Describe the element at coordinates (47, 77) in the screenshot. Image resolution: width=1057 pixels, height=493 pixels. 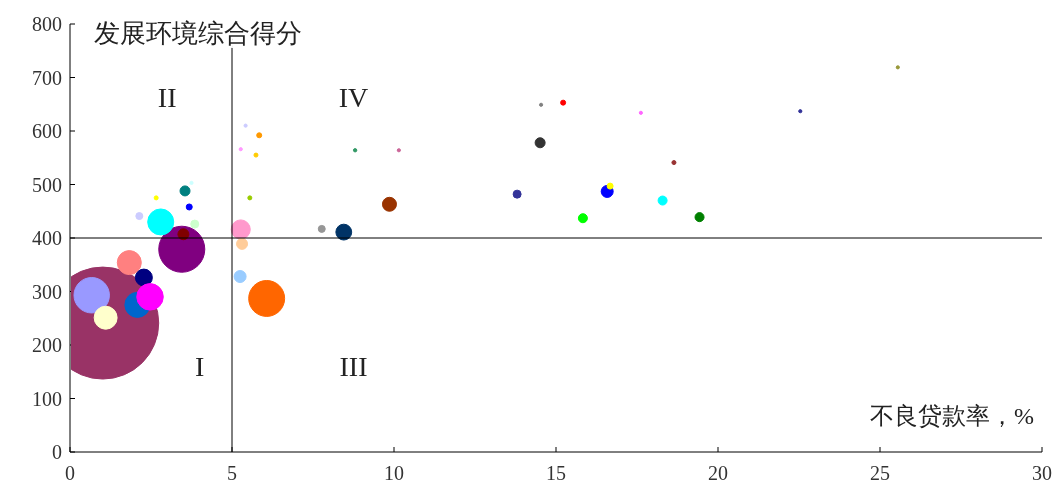
I see `y-tick-label: 700` at that location.